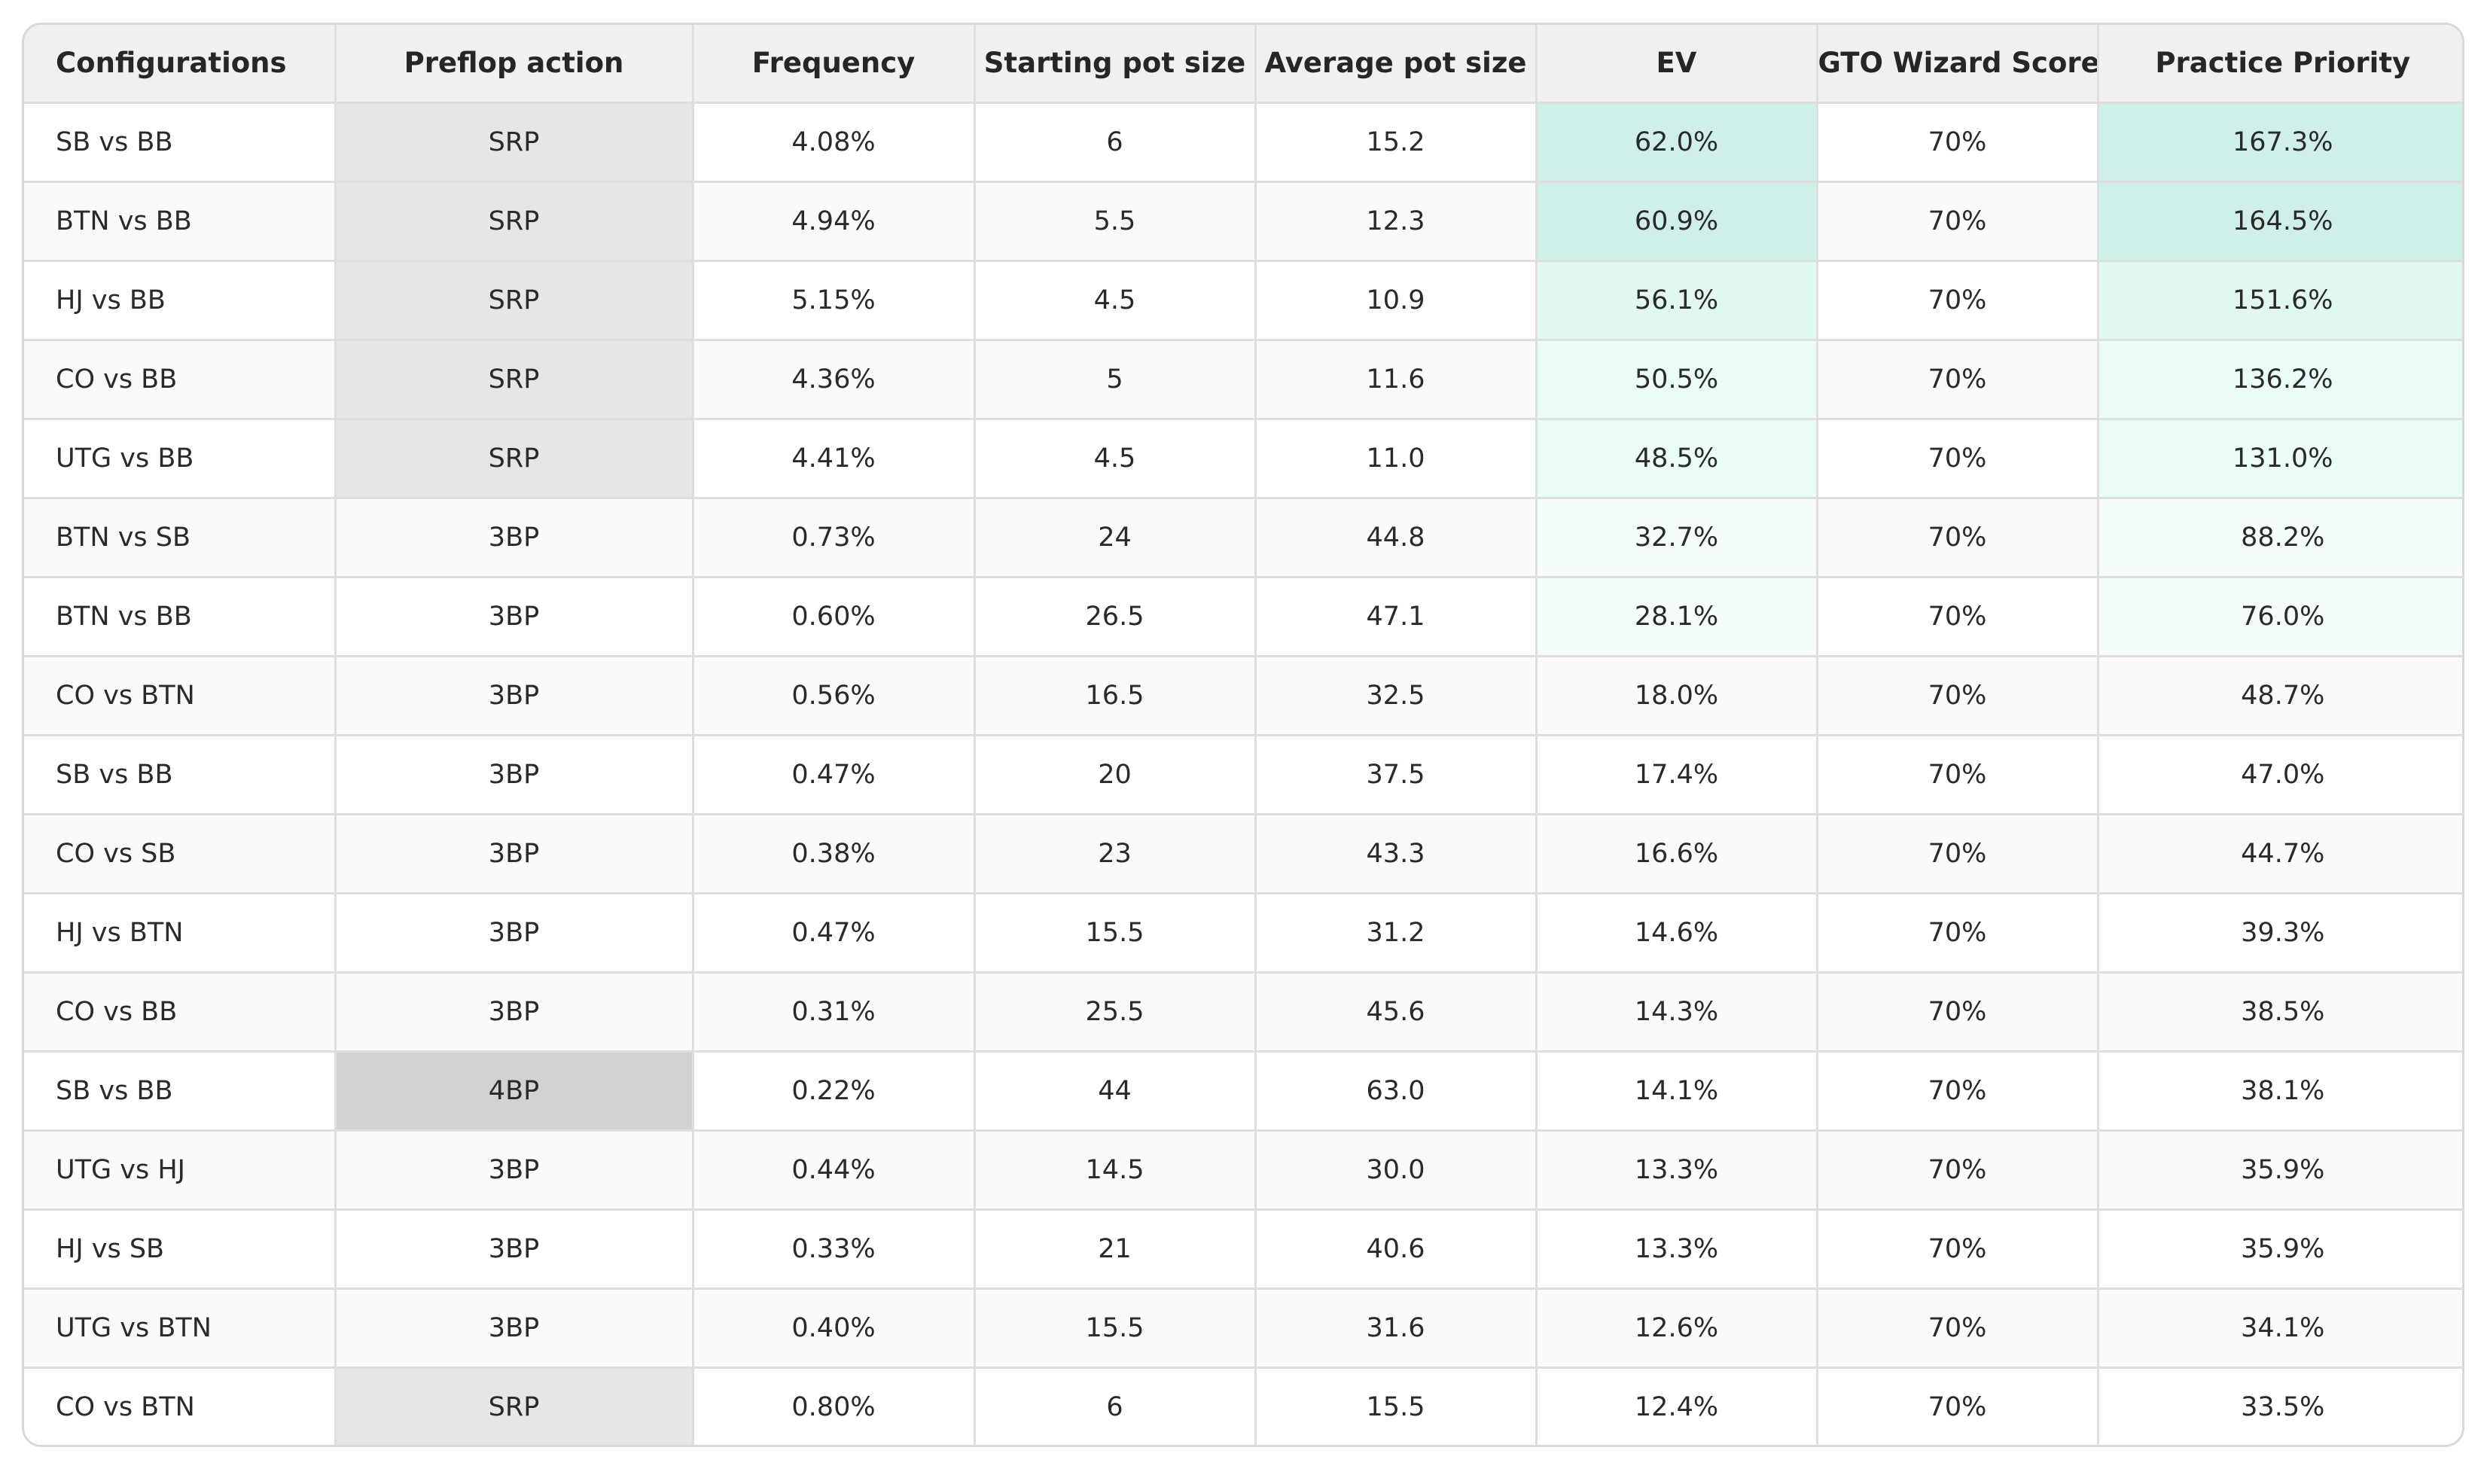 The image size is (2487, 1484). I want to click on average-pot-cell: 45.6, so click(1397, 1012).